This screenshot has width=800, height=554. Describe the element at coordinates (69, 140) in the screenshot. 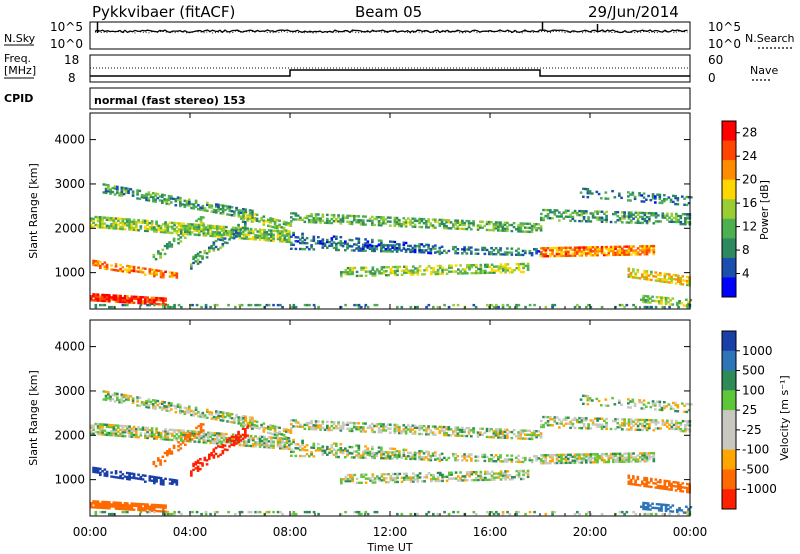

I see `y-tick-label: 4000` at that location.